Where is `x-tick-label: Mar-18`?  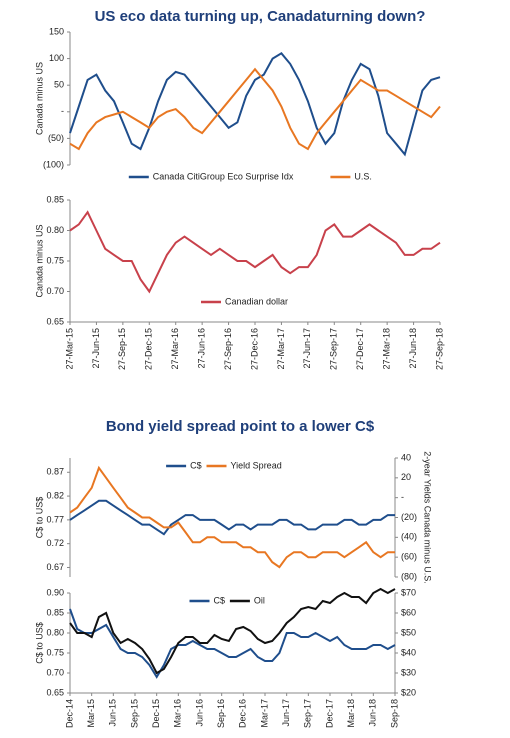
x-tick-label: Mar-18 is located at coordinates (351, 713).